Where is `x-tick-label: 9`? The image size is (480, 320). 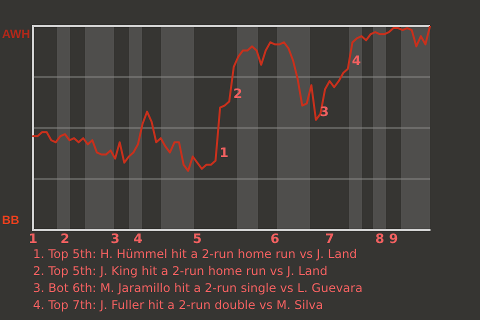
x-tick-label: 9 is located at coordinates (393, 240).